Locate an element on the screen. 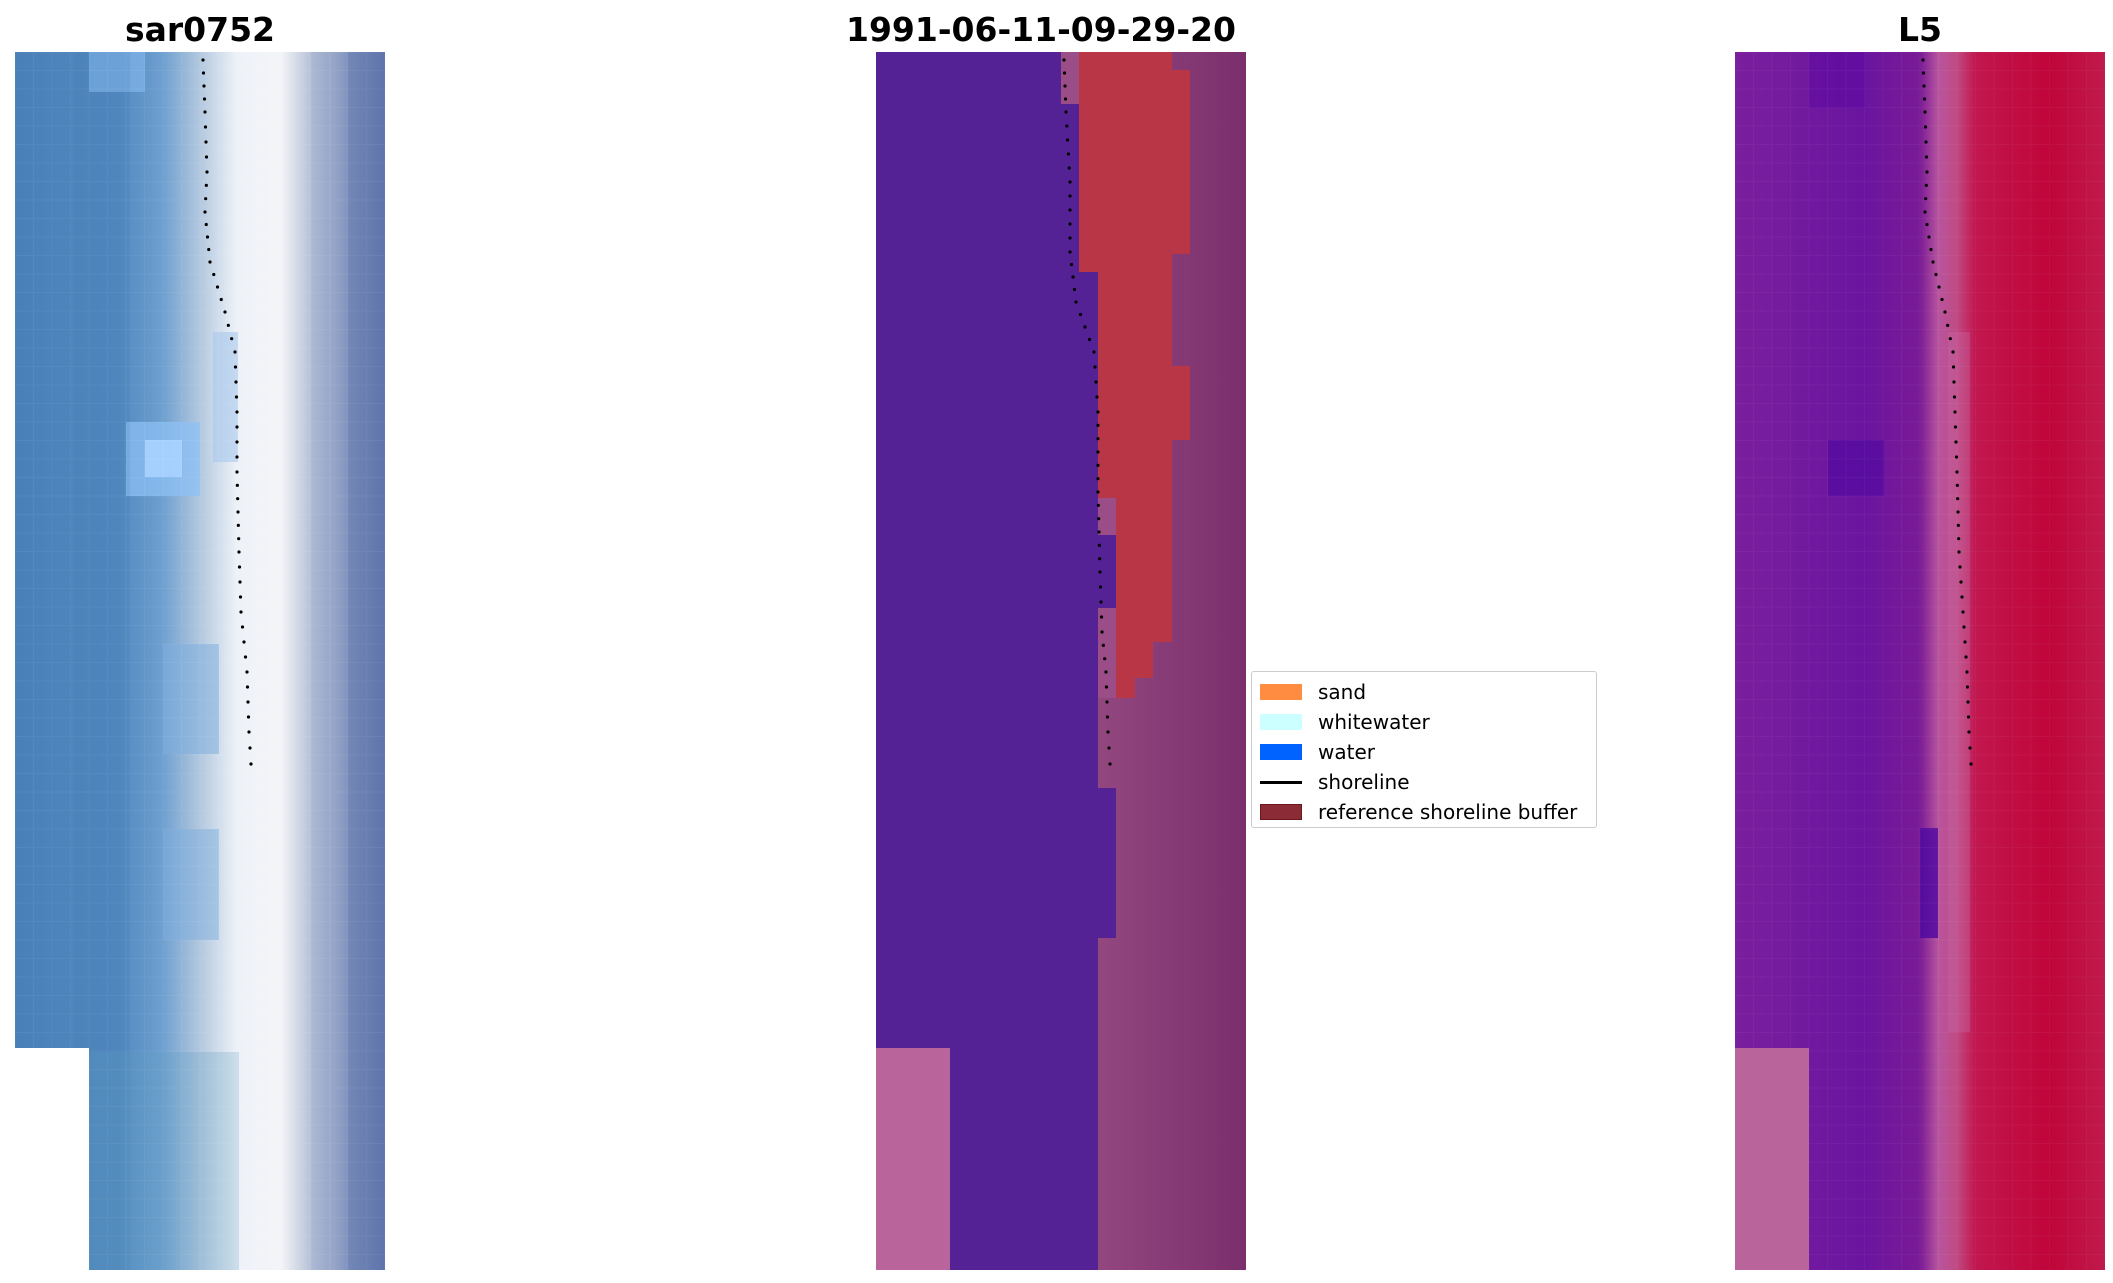  legend-label: reference shoreline buffer is located at coordinates (1448, 812).